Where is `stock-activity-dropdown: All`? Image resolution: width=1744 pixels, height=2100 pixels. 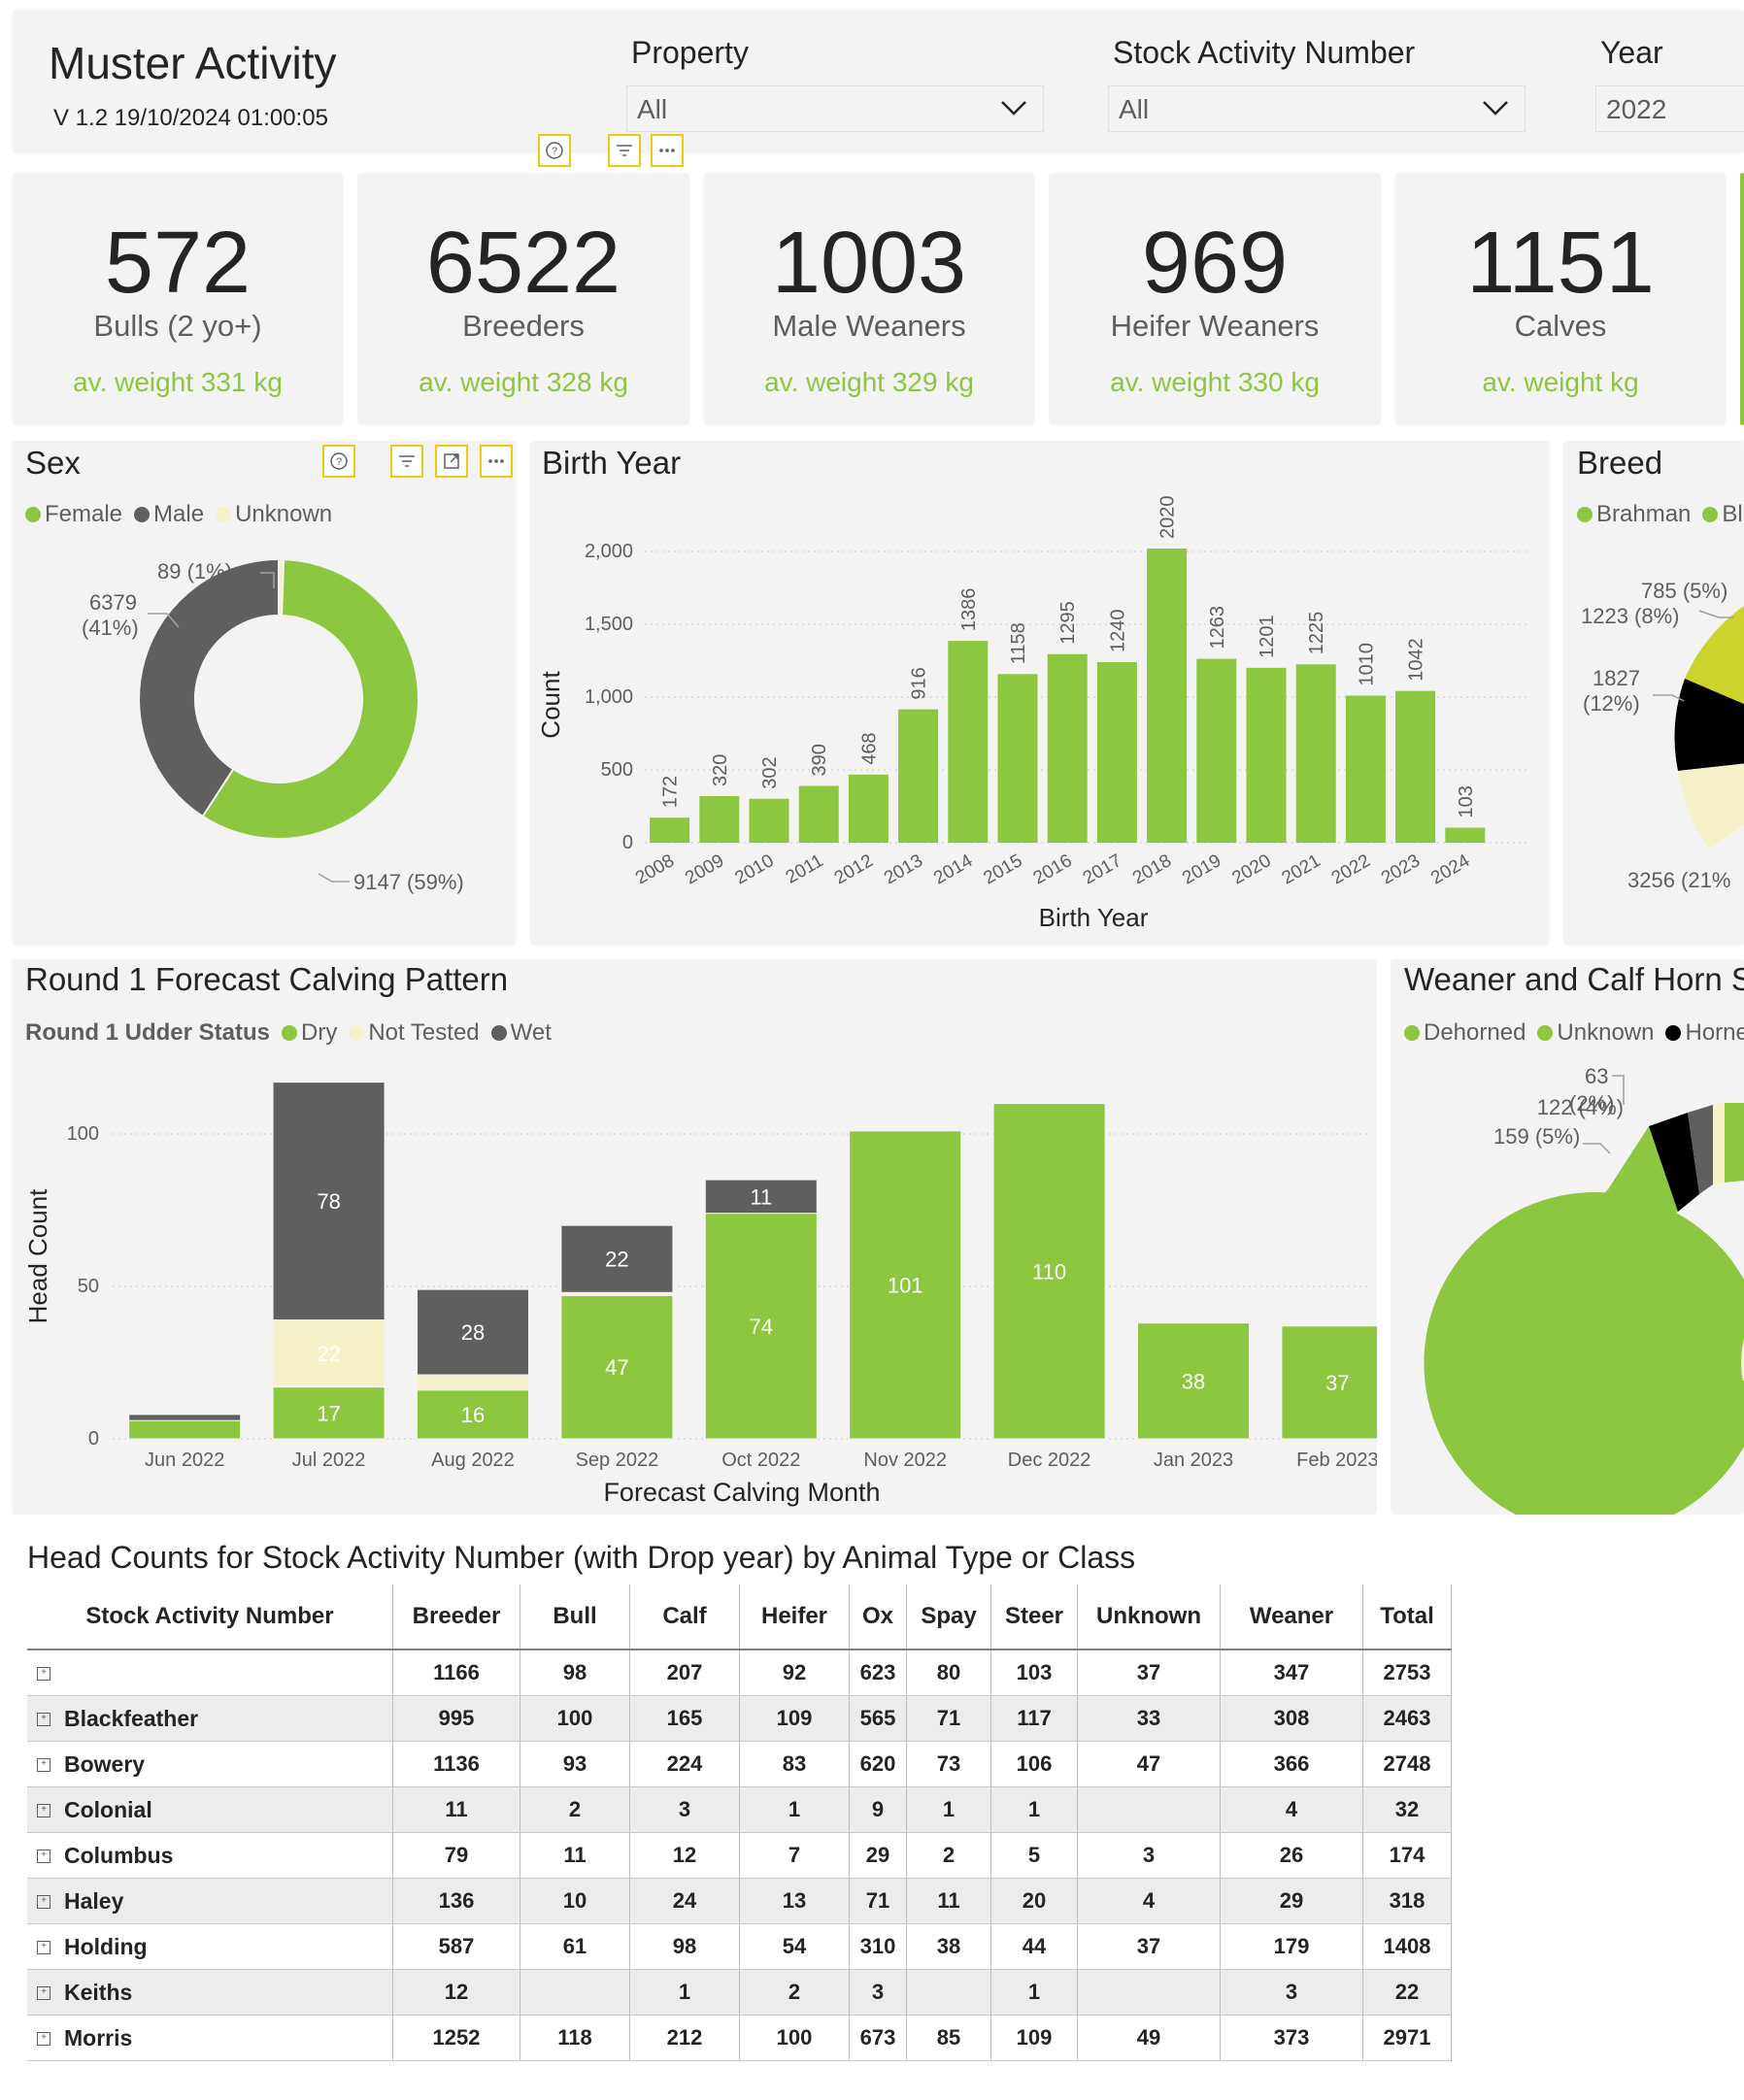
stock-activity-dropdown: All is located at coordinates (1317, 109).